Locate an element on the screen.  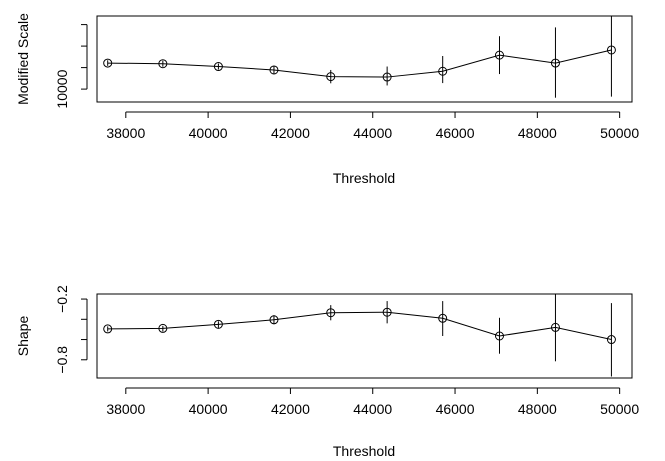
y-tick-label: −0.2 is located at coordinates (62, 299).